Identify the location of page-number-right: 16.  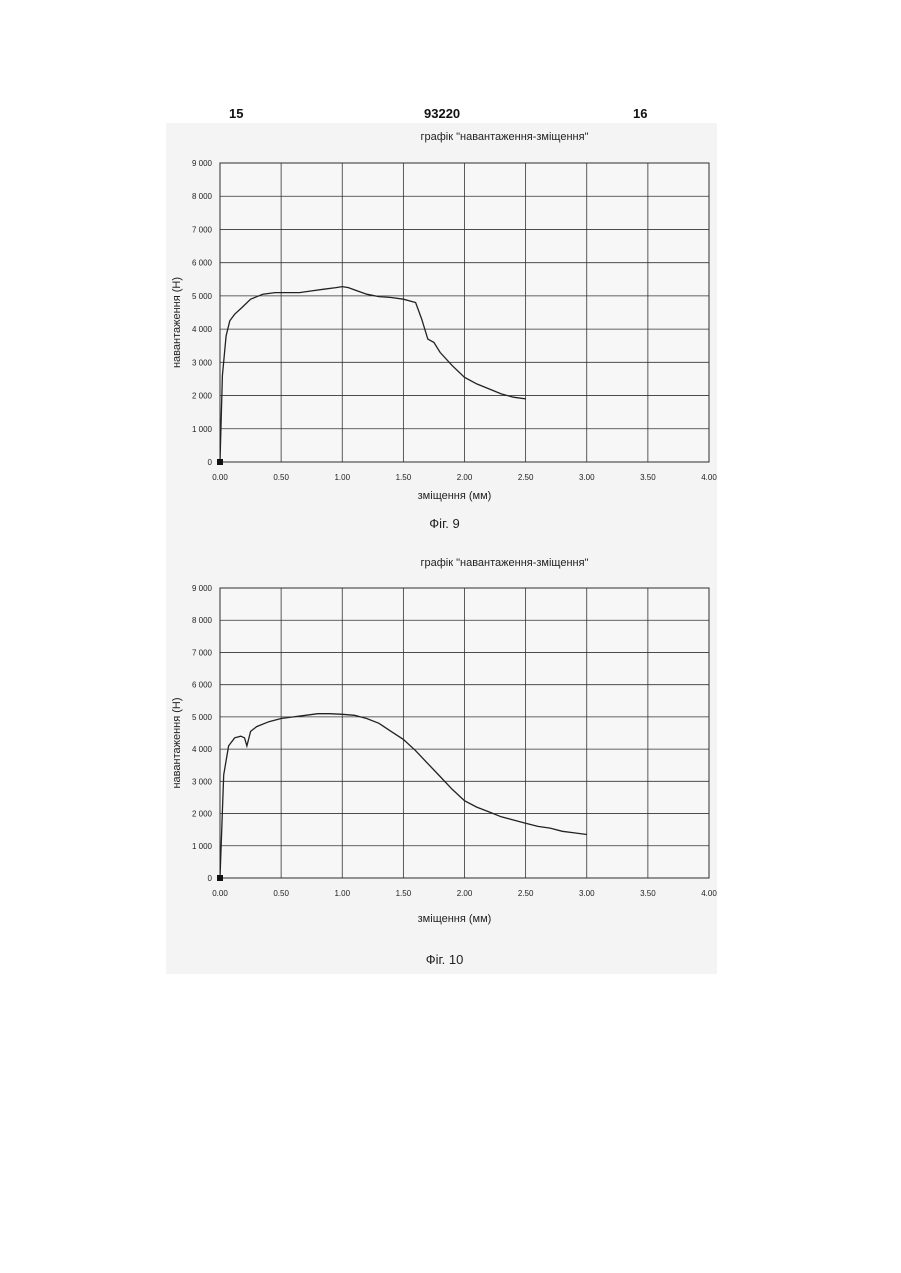
(640, 113).